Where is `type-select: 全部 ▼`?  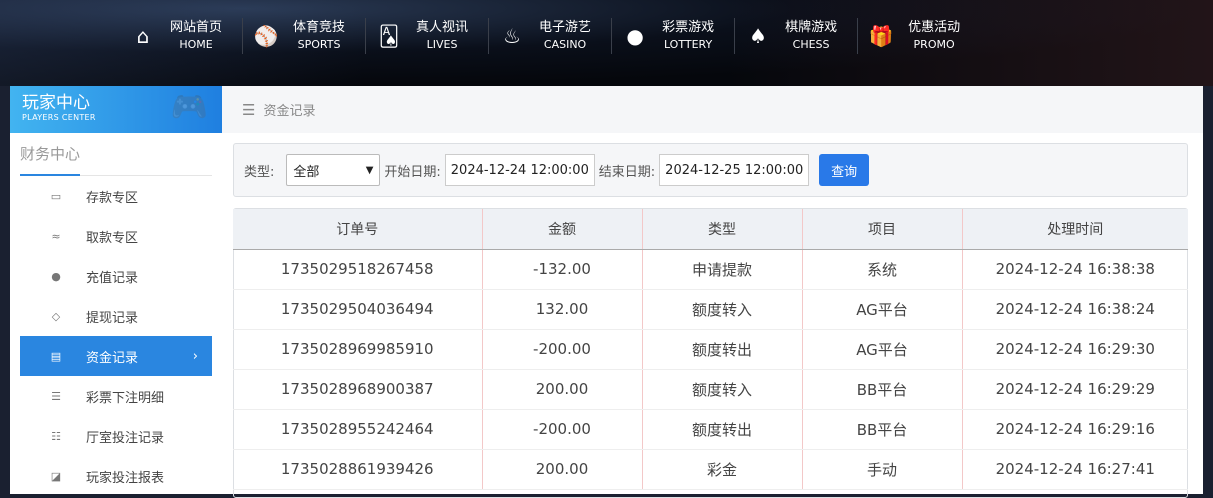
type-select: 全部 ▼ is located at coordinates (333, 170).